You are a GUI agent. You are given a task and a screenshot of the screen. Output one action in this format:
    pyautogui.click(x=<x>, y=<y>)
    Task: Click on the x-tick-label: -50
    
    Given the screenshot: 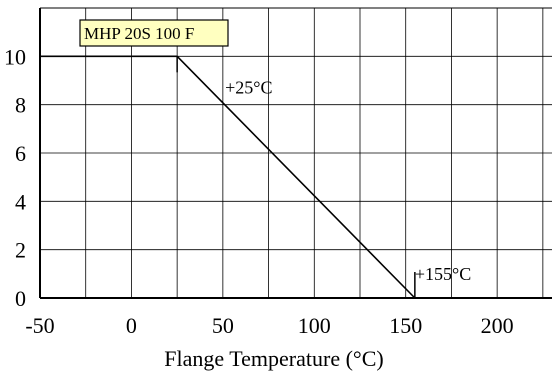 What is the action you would take?
    pyautogui.click(x=39, y=325)
    